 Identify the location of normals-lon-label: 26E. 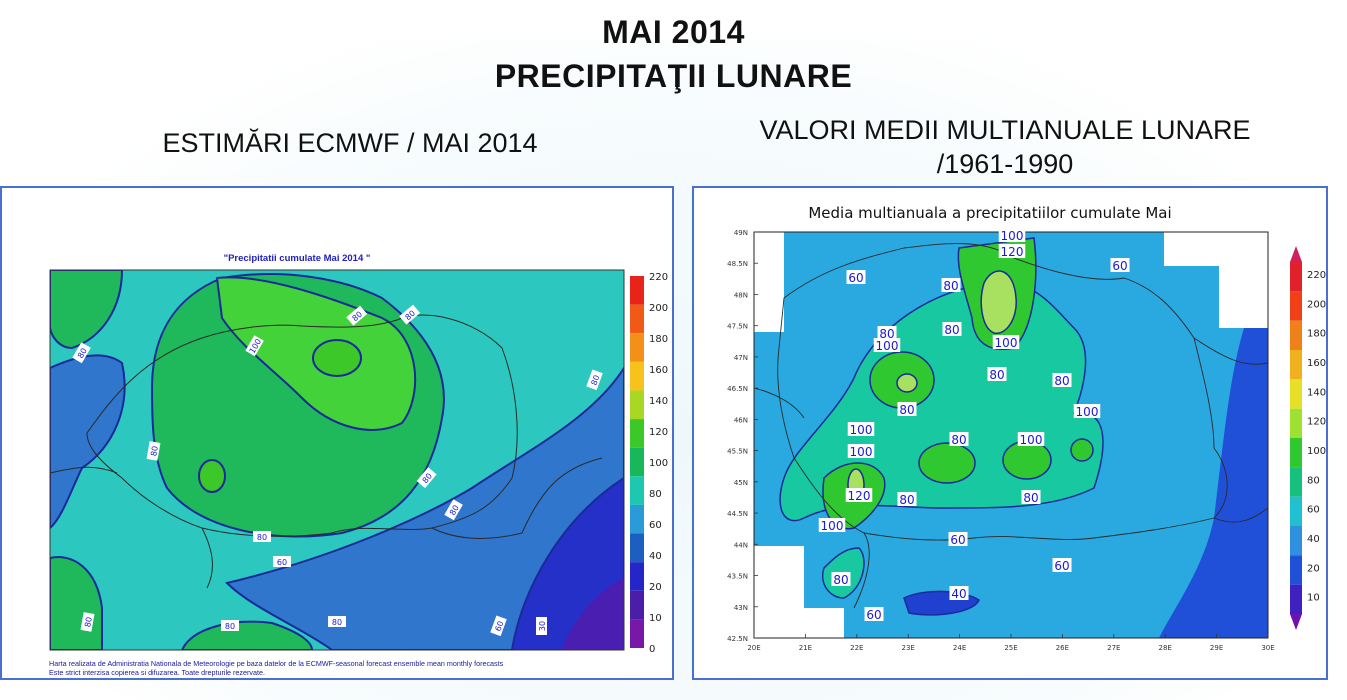
(1062, 648).